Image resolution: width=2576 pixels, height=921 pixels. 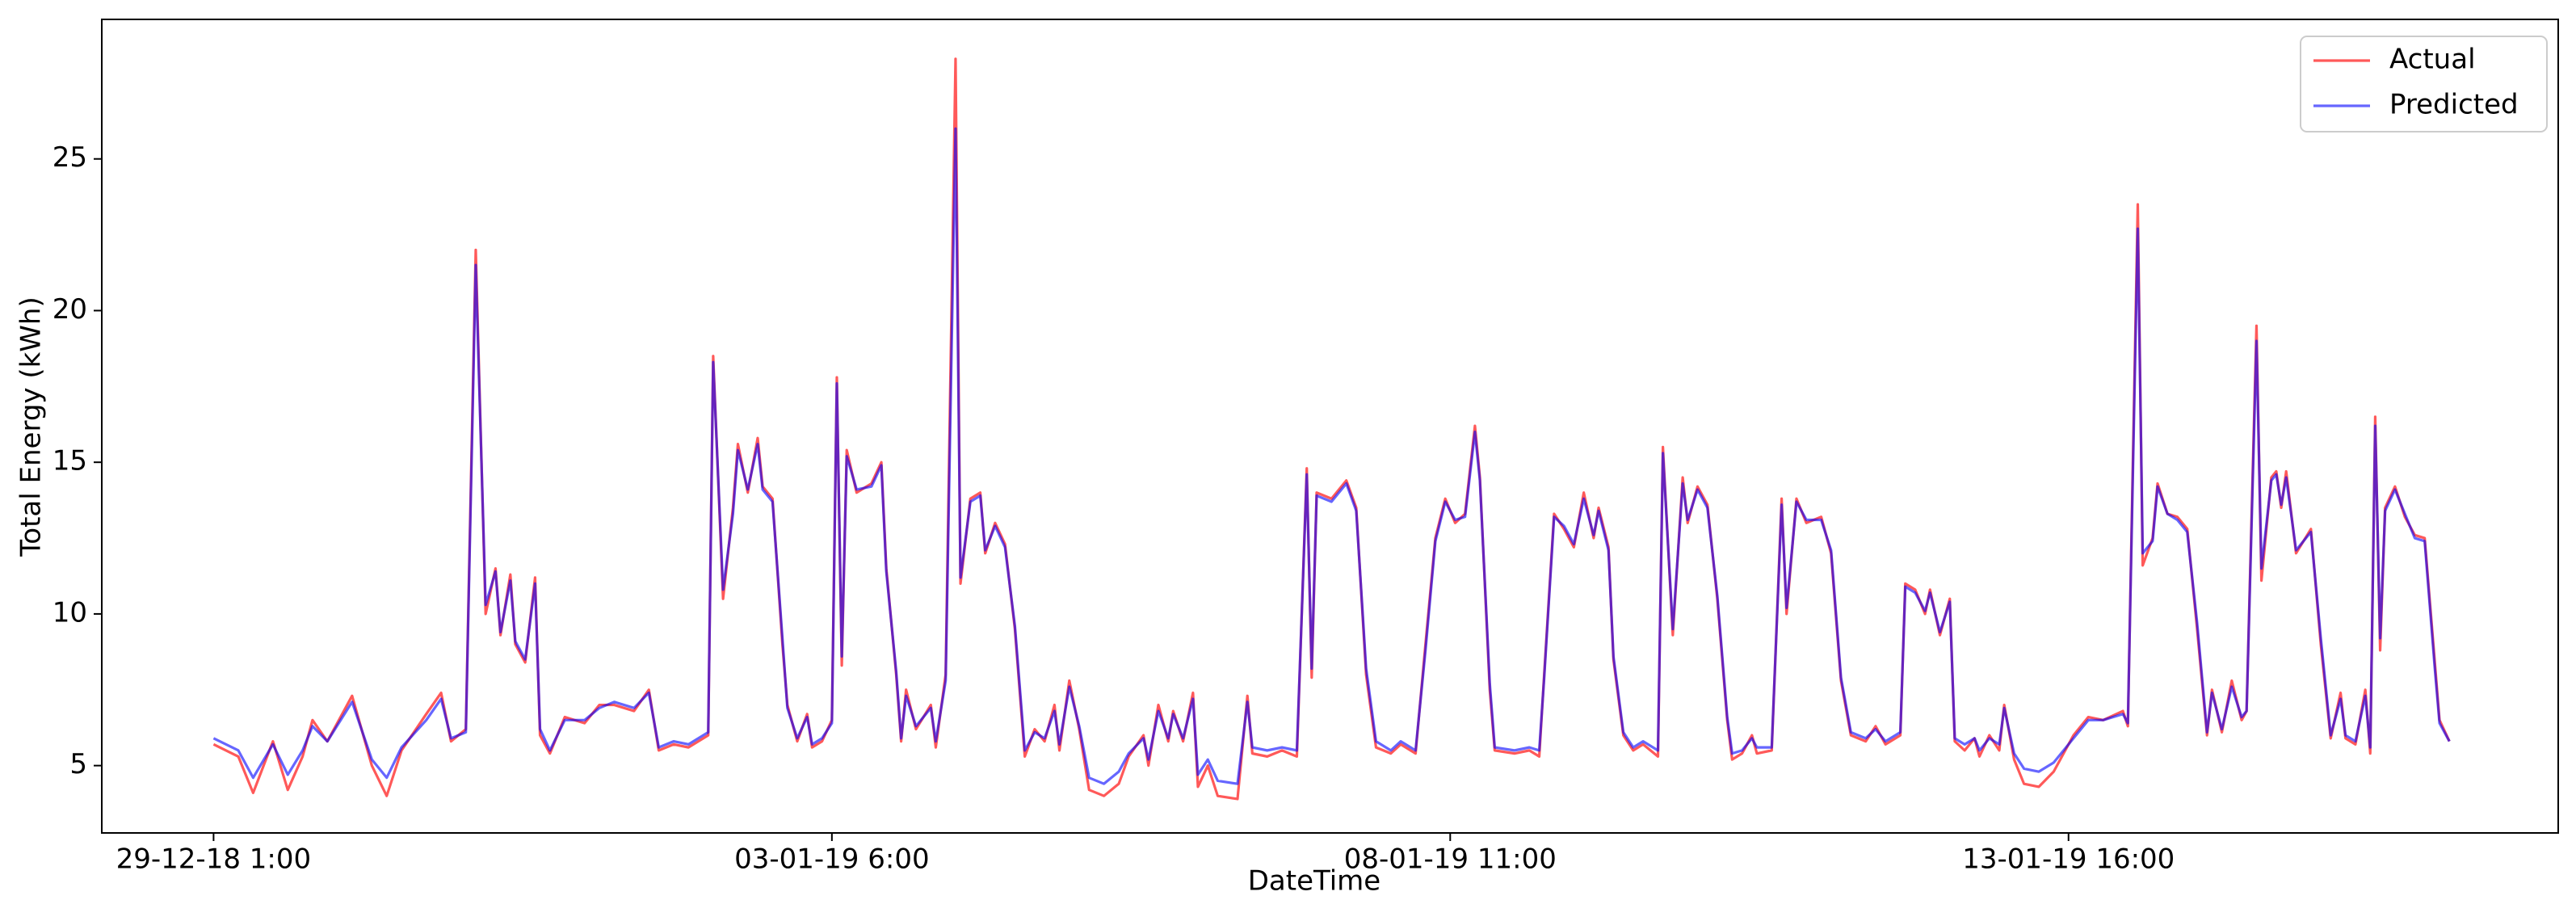 I want to click on y-tick-label: 25, so click(x=70, y=157).